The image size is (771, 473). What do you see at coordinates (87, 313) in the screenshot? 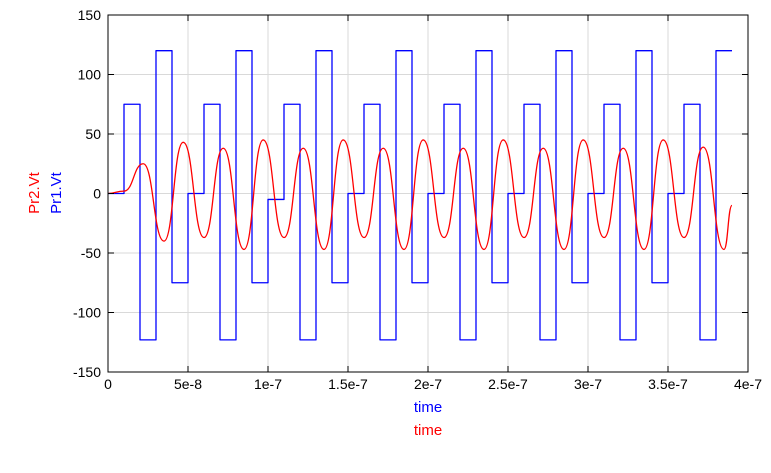
I see `y-tick-label: -100` at bounding box center [87, 313].